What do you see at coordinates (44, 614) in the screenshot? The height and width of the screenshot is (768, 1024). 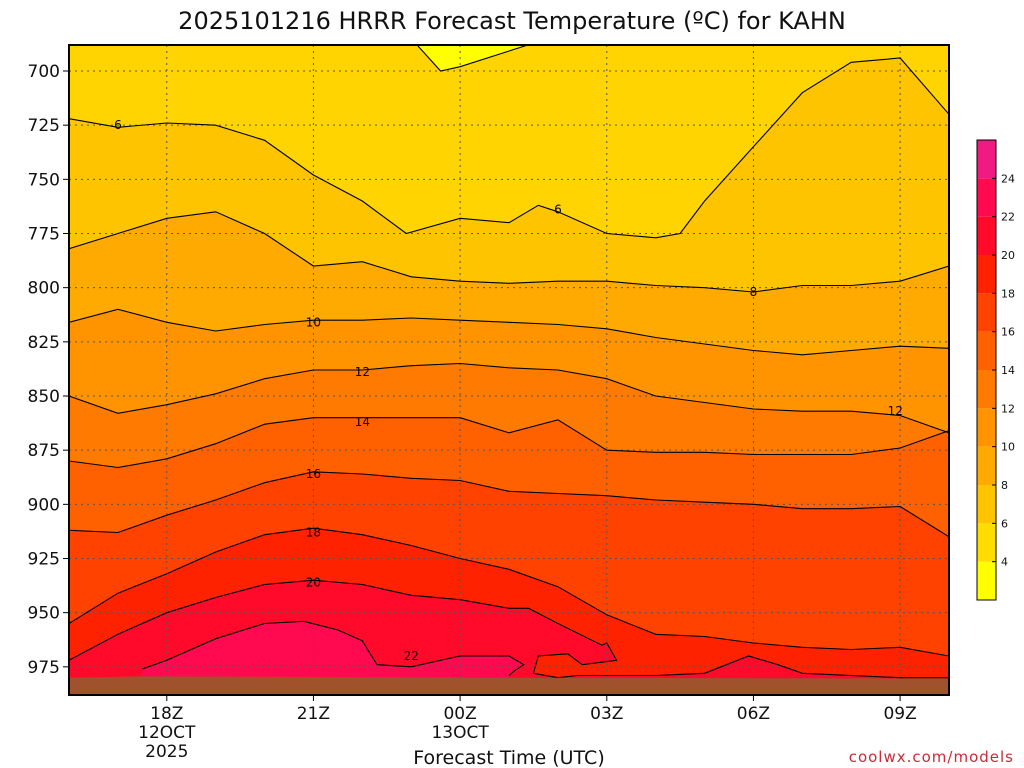 I see `ytick-label-950: 950` at bounding box center [44, 614].